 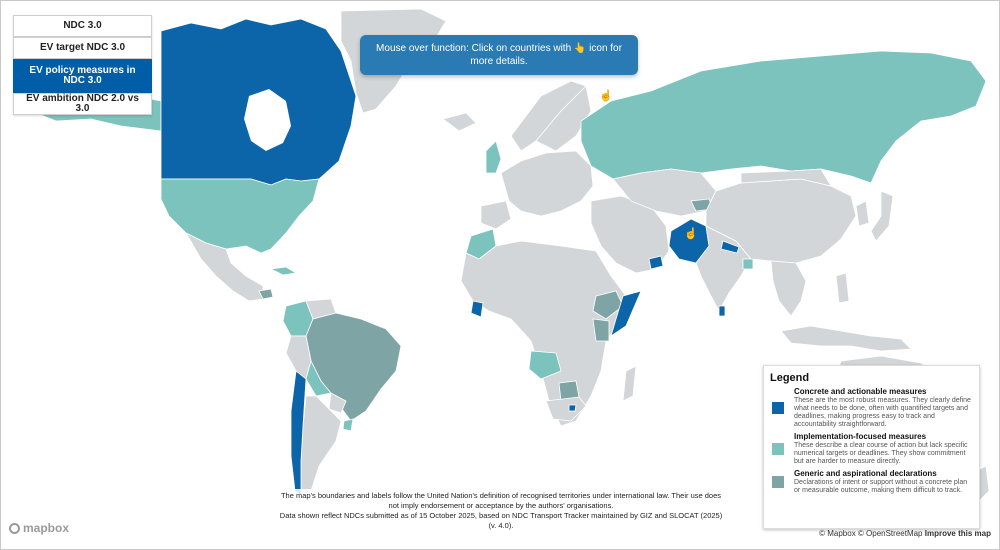 What do you see at coordinates (846, 338) in the screenshot?
I see `region-indonesia` at bounding box center [846, 338].